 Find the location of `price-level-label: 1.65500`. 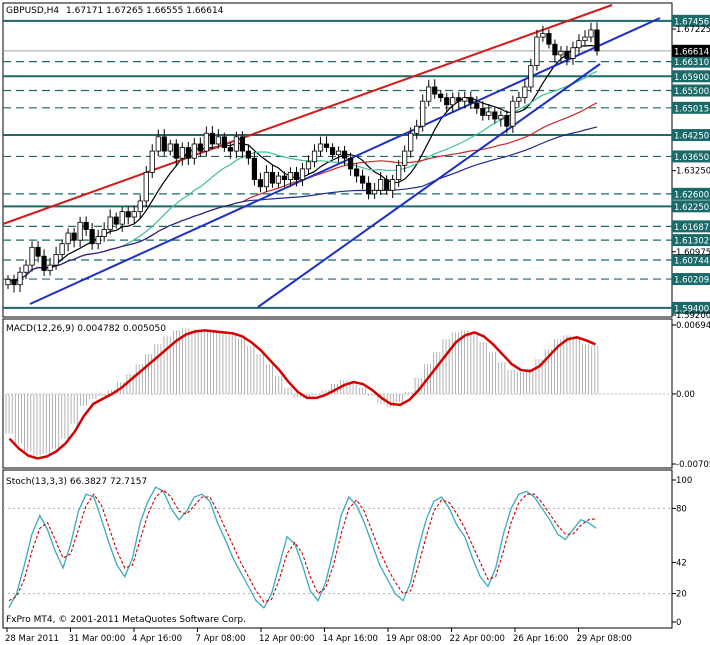

price-level-label: 1.65500 is located at coordinates (691, 92).